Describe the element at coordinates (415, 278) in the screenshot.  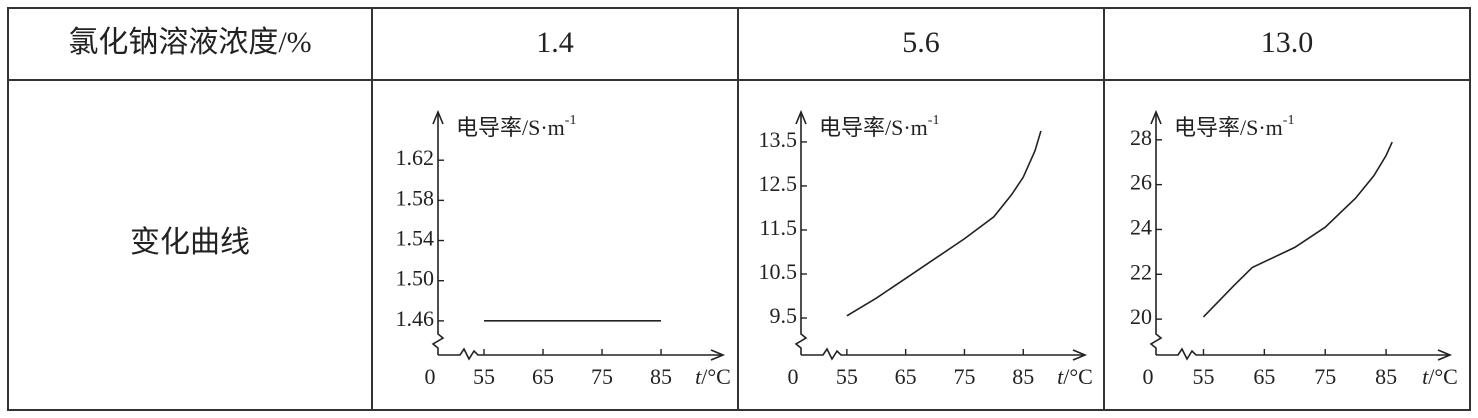
I see `y-tick-label: 1.50` at that location.